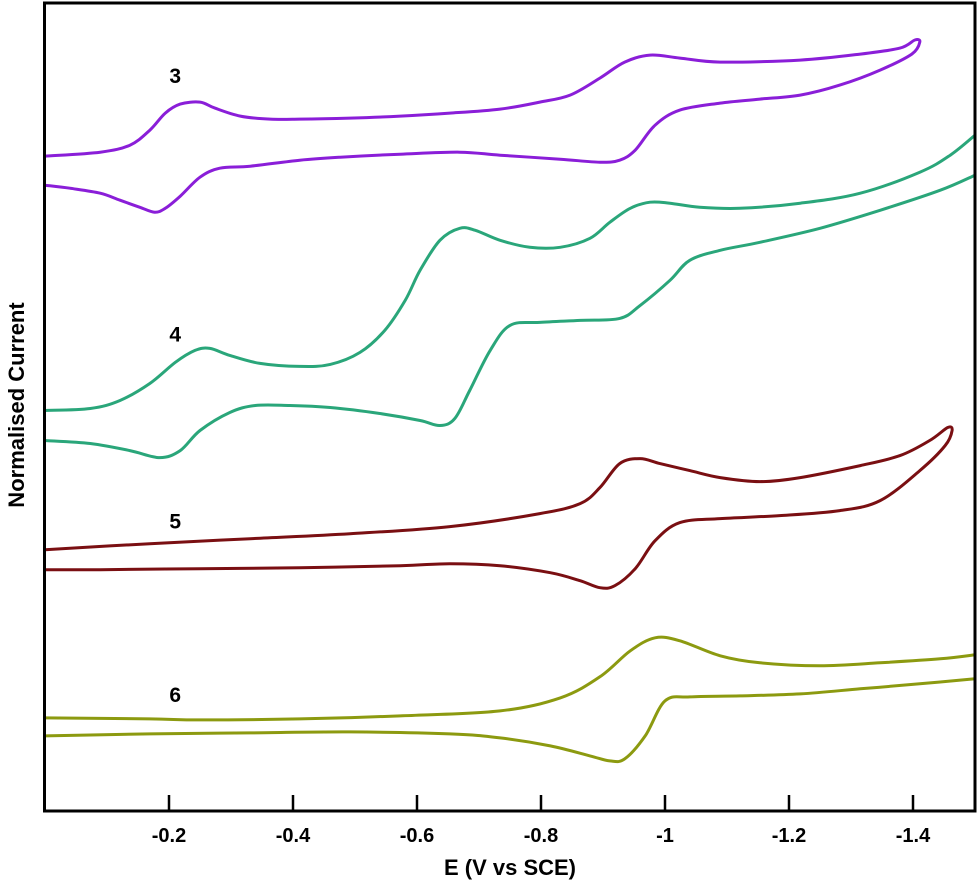 Image resolution: width=980 pixels, height=884 pixels. I want to click on x-axis-title: E (V vs SCE), so click(510, 867).